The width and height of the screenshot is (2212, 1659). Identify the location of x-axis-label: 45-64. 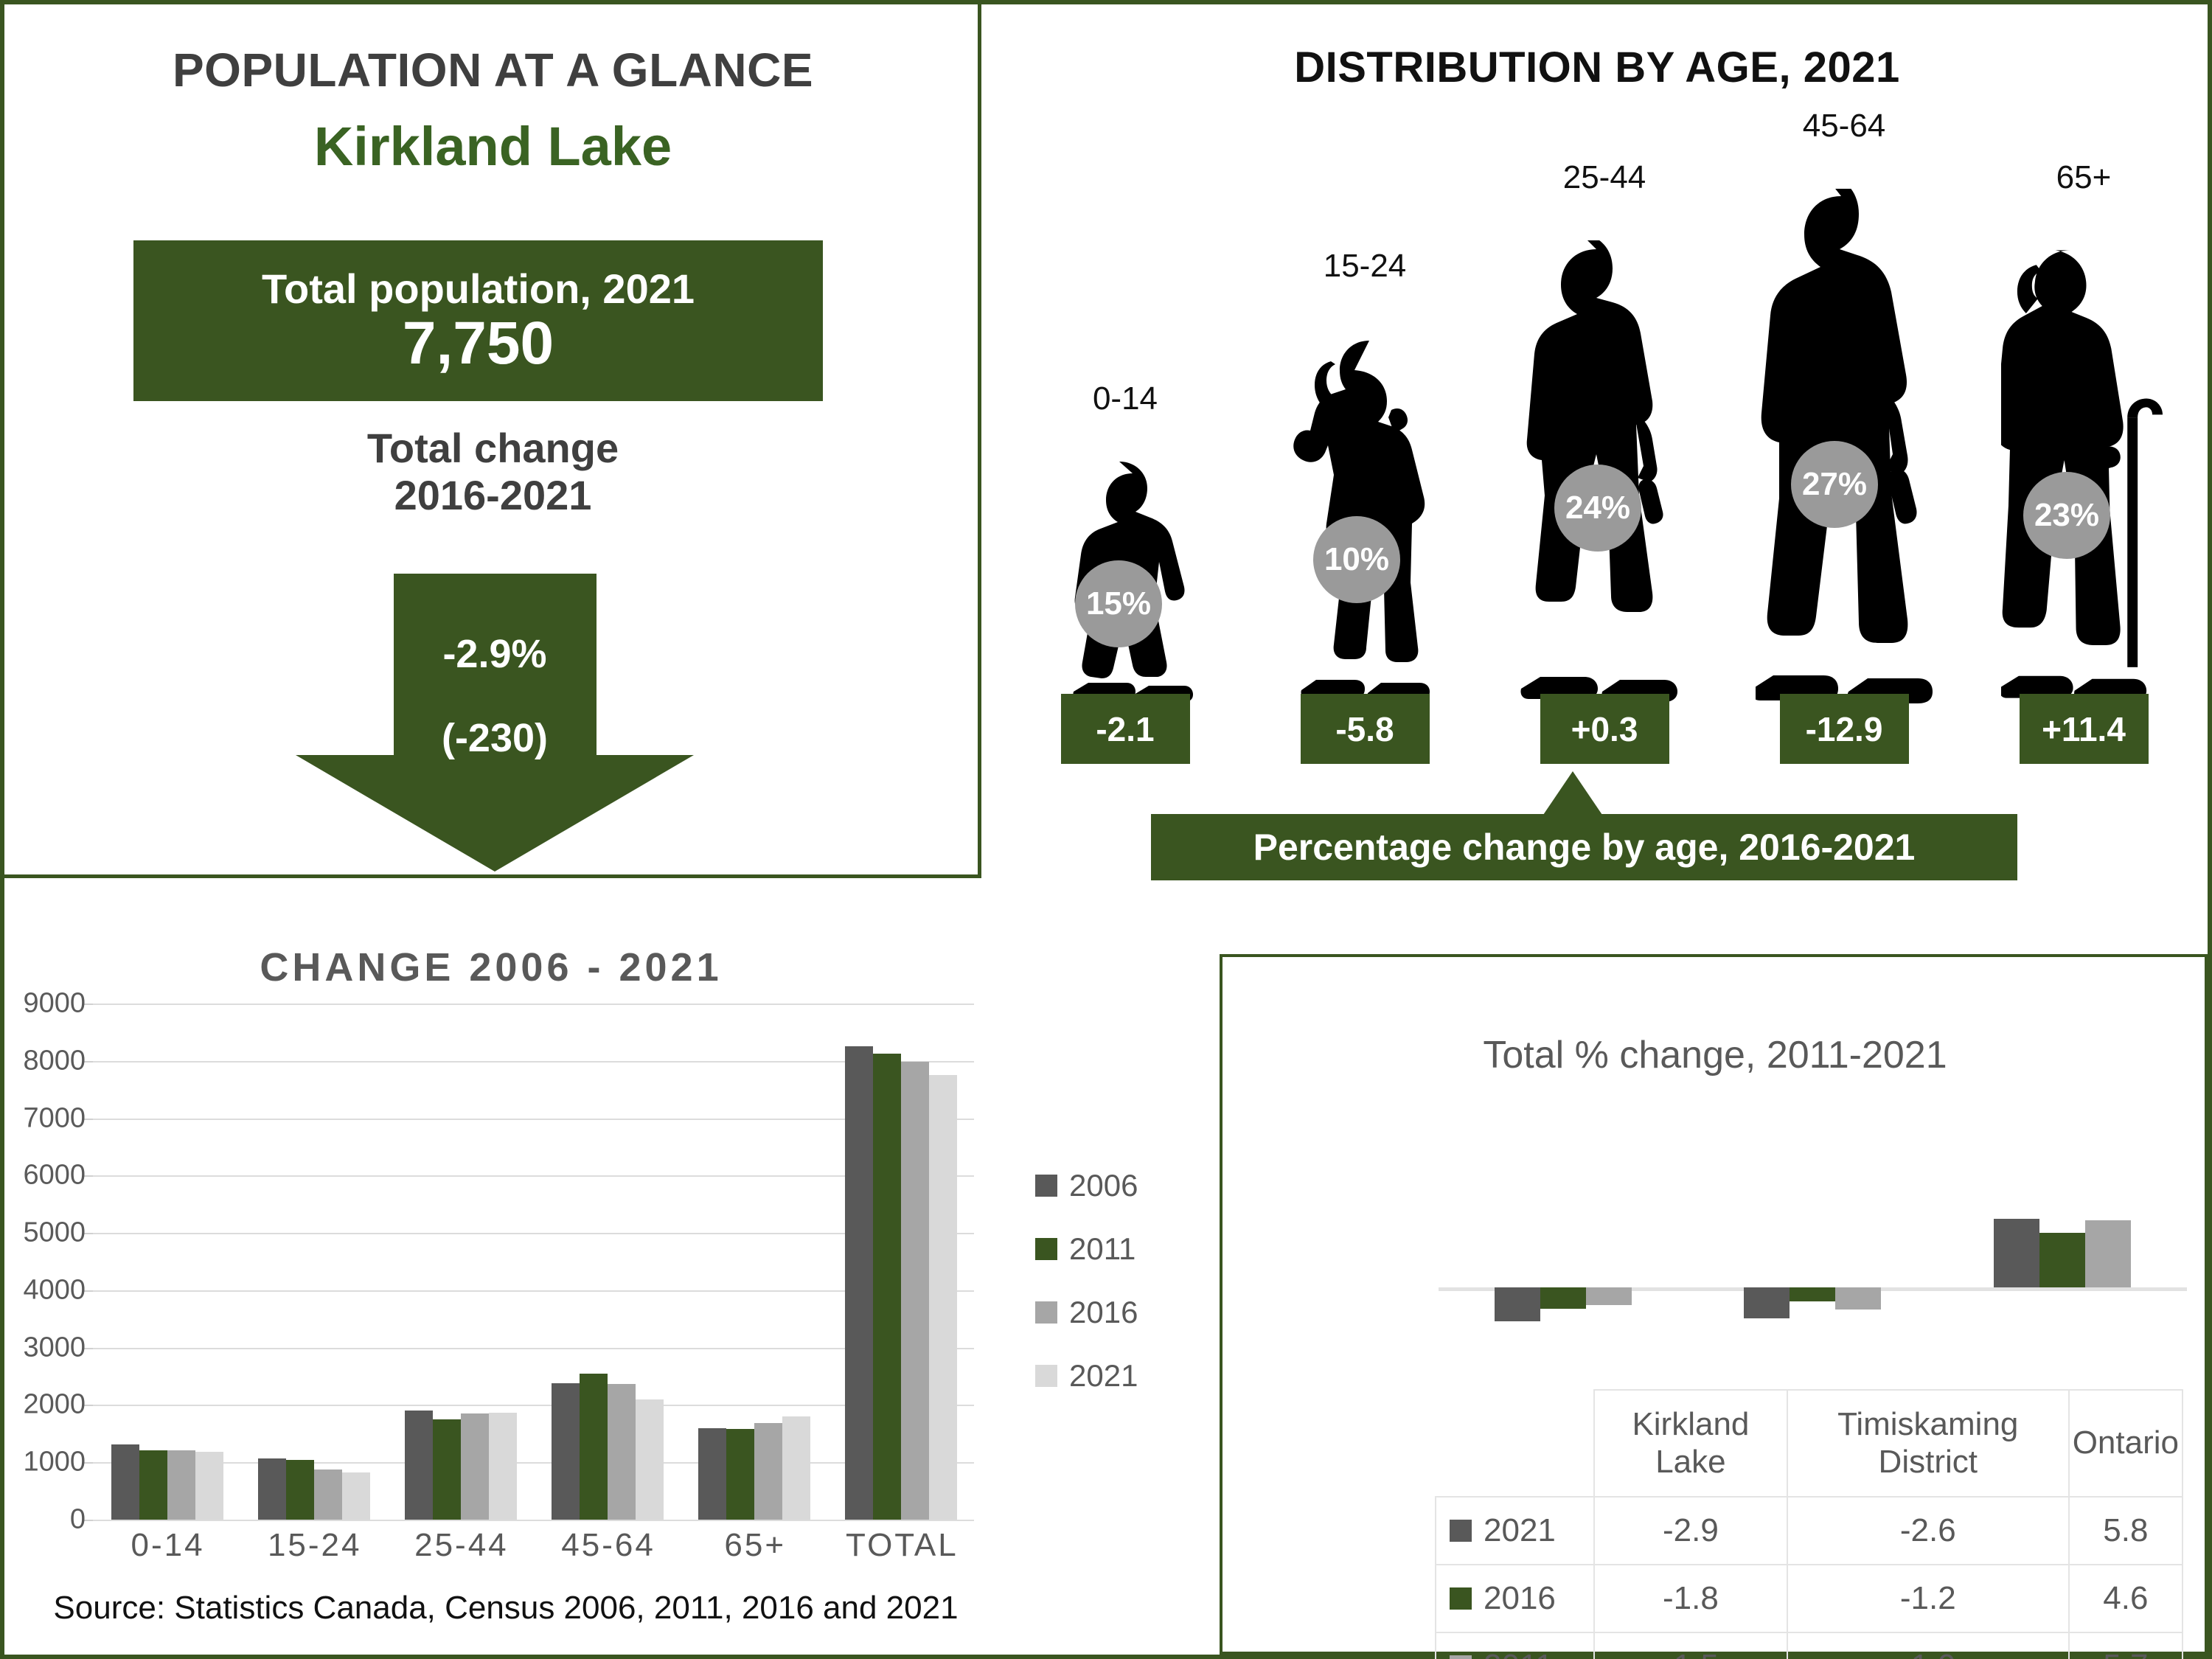
(608, 1545).